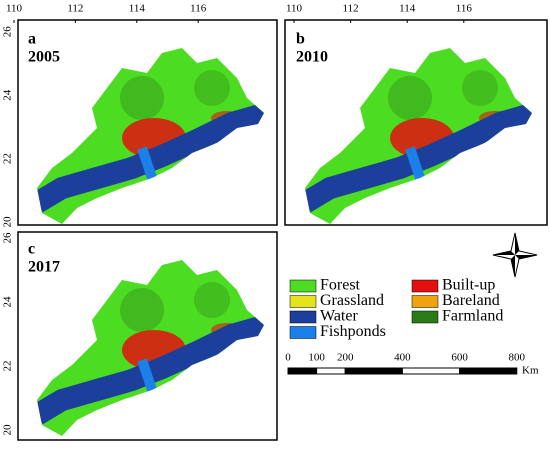 The image size is (550, 451). I want to click on scale-label: 600, so click(459, 358).